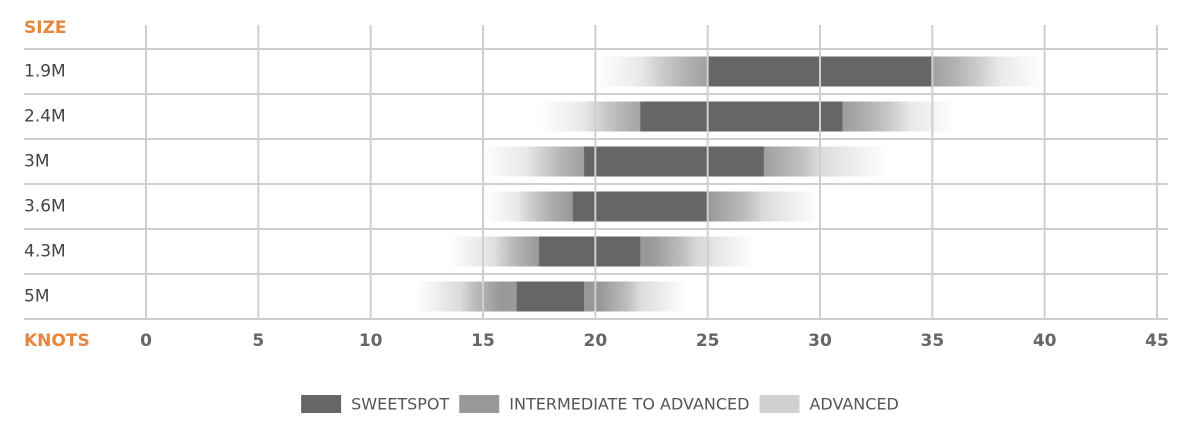 This screenshot has width=1200, height=428. What do you see at coordinates (45, 207) in the screenshot?
I see `y-tick-label: 3.6M` at bounding box center [45, 207].